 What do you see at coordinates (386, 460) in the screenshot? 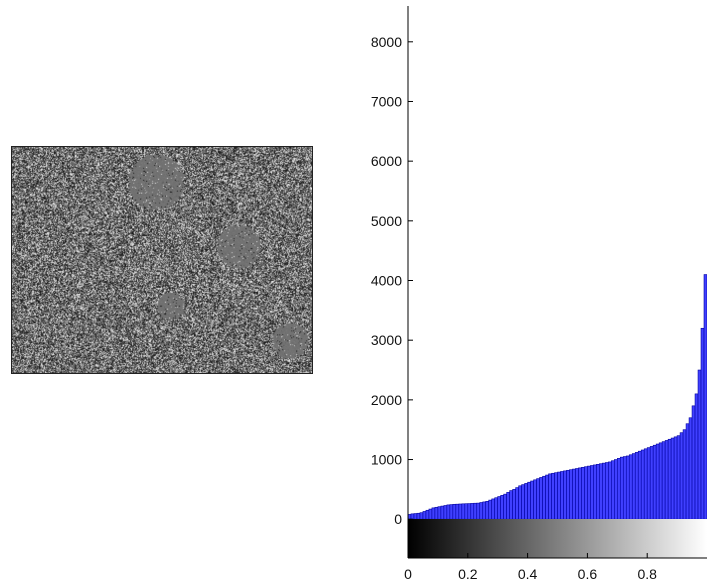
I see `y-tick-label: 1000` at bounding box center [386, 460].